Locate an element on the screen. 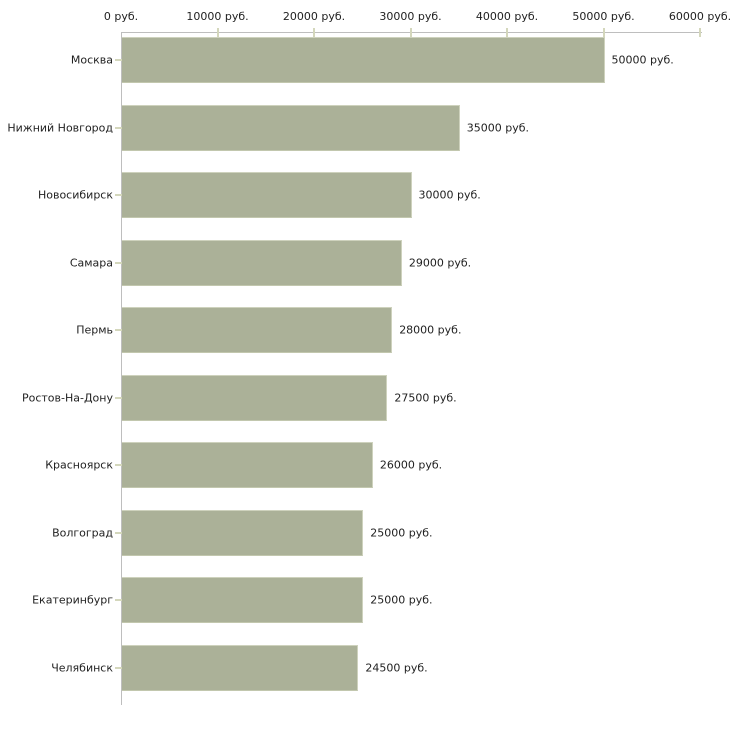 The height and width of the screenshot is (730, 730). x-tick-label: 20000 руб. is located at coordinates (314, 16).